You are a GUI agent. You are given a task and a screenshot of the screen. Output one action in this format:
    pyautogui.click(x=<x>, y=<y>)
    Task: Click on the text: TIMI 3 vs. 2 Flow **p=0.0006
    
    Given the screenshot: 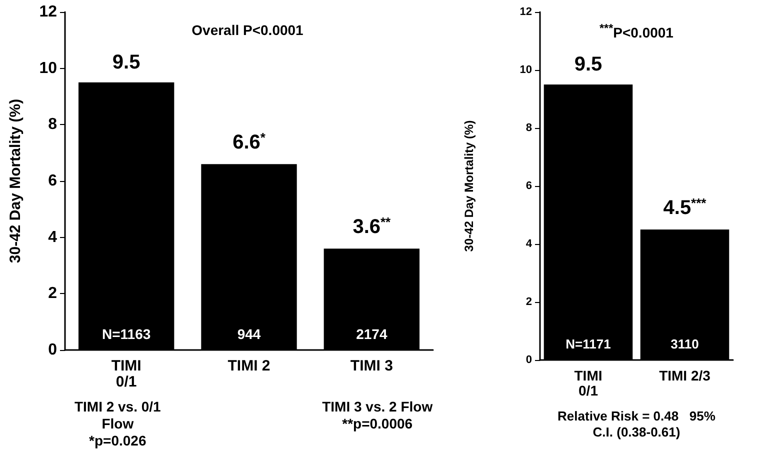 What is the action you would take?
    pyautogui.click(x=377, y=415)
    